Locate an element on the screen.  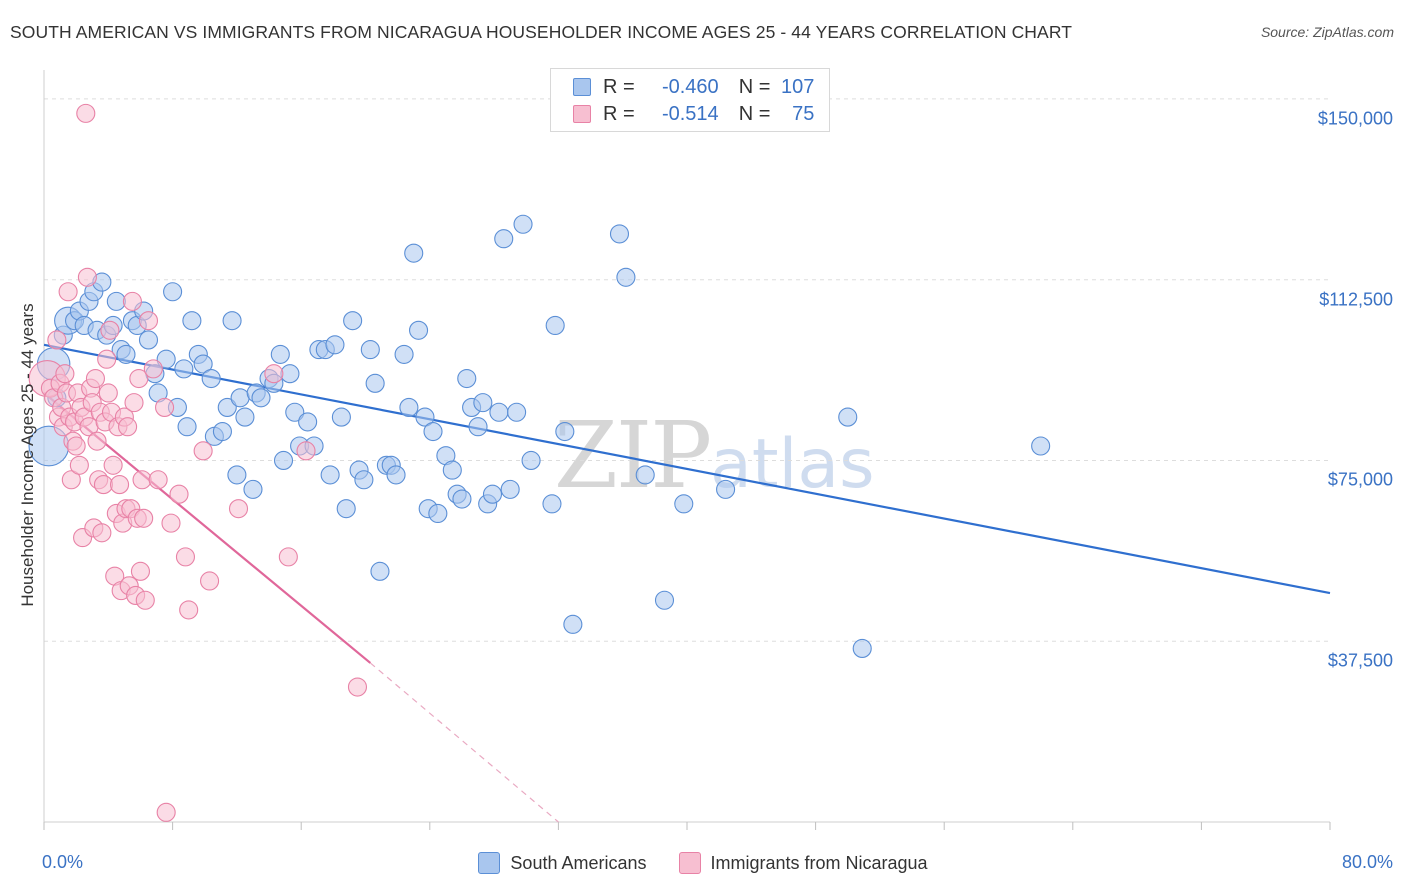
watermark: ZIPatlas is located at coordinates (714, 455).